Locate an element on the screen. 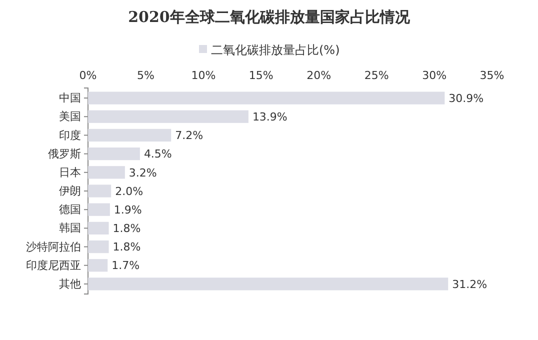 Image resolution: width=538 pixels, height=340 pixels. data-label: 2.0% is located at coordinates (129, 191).